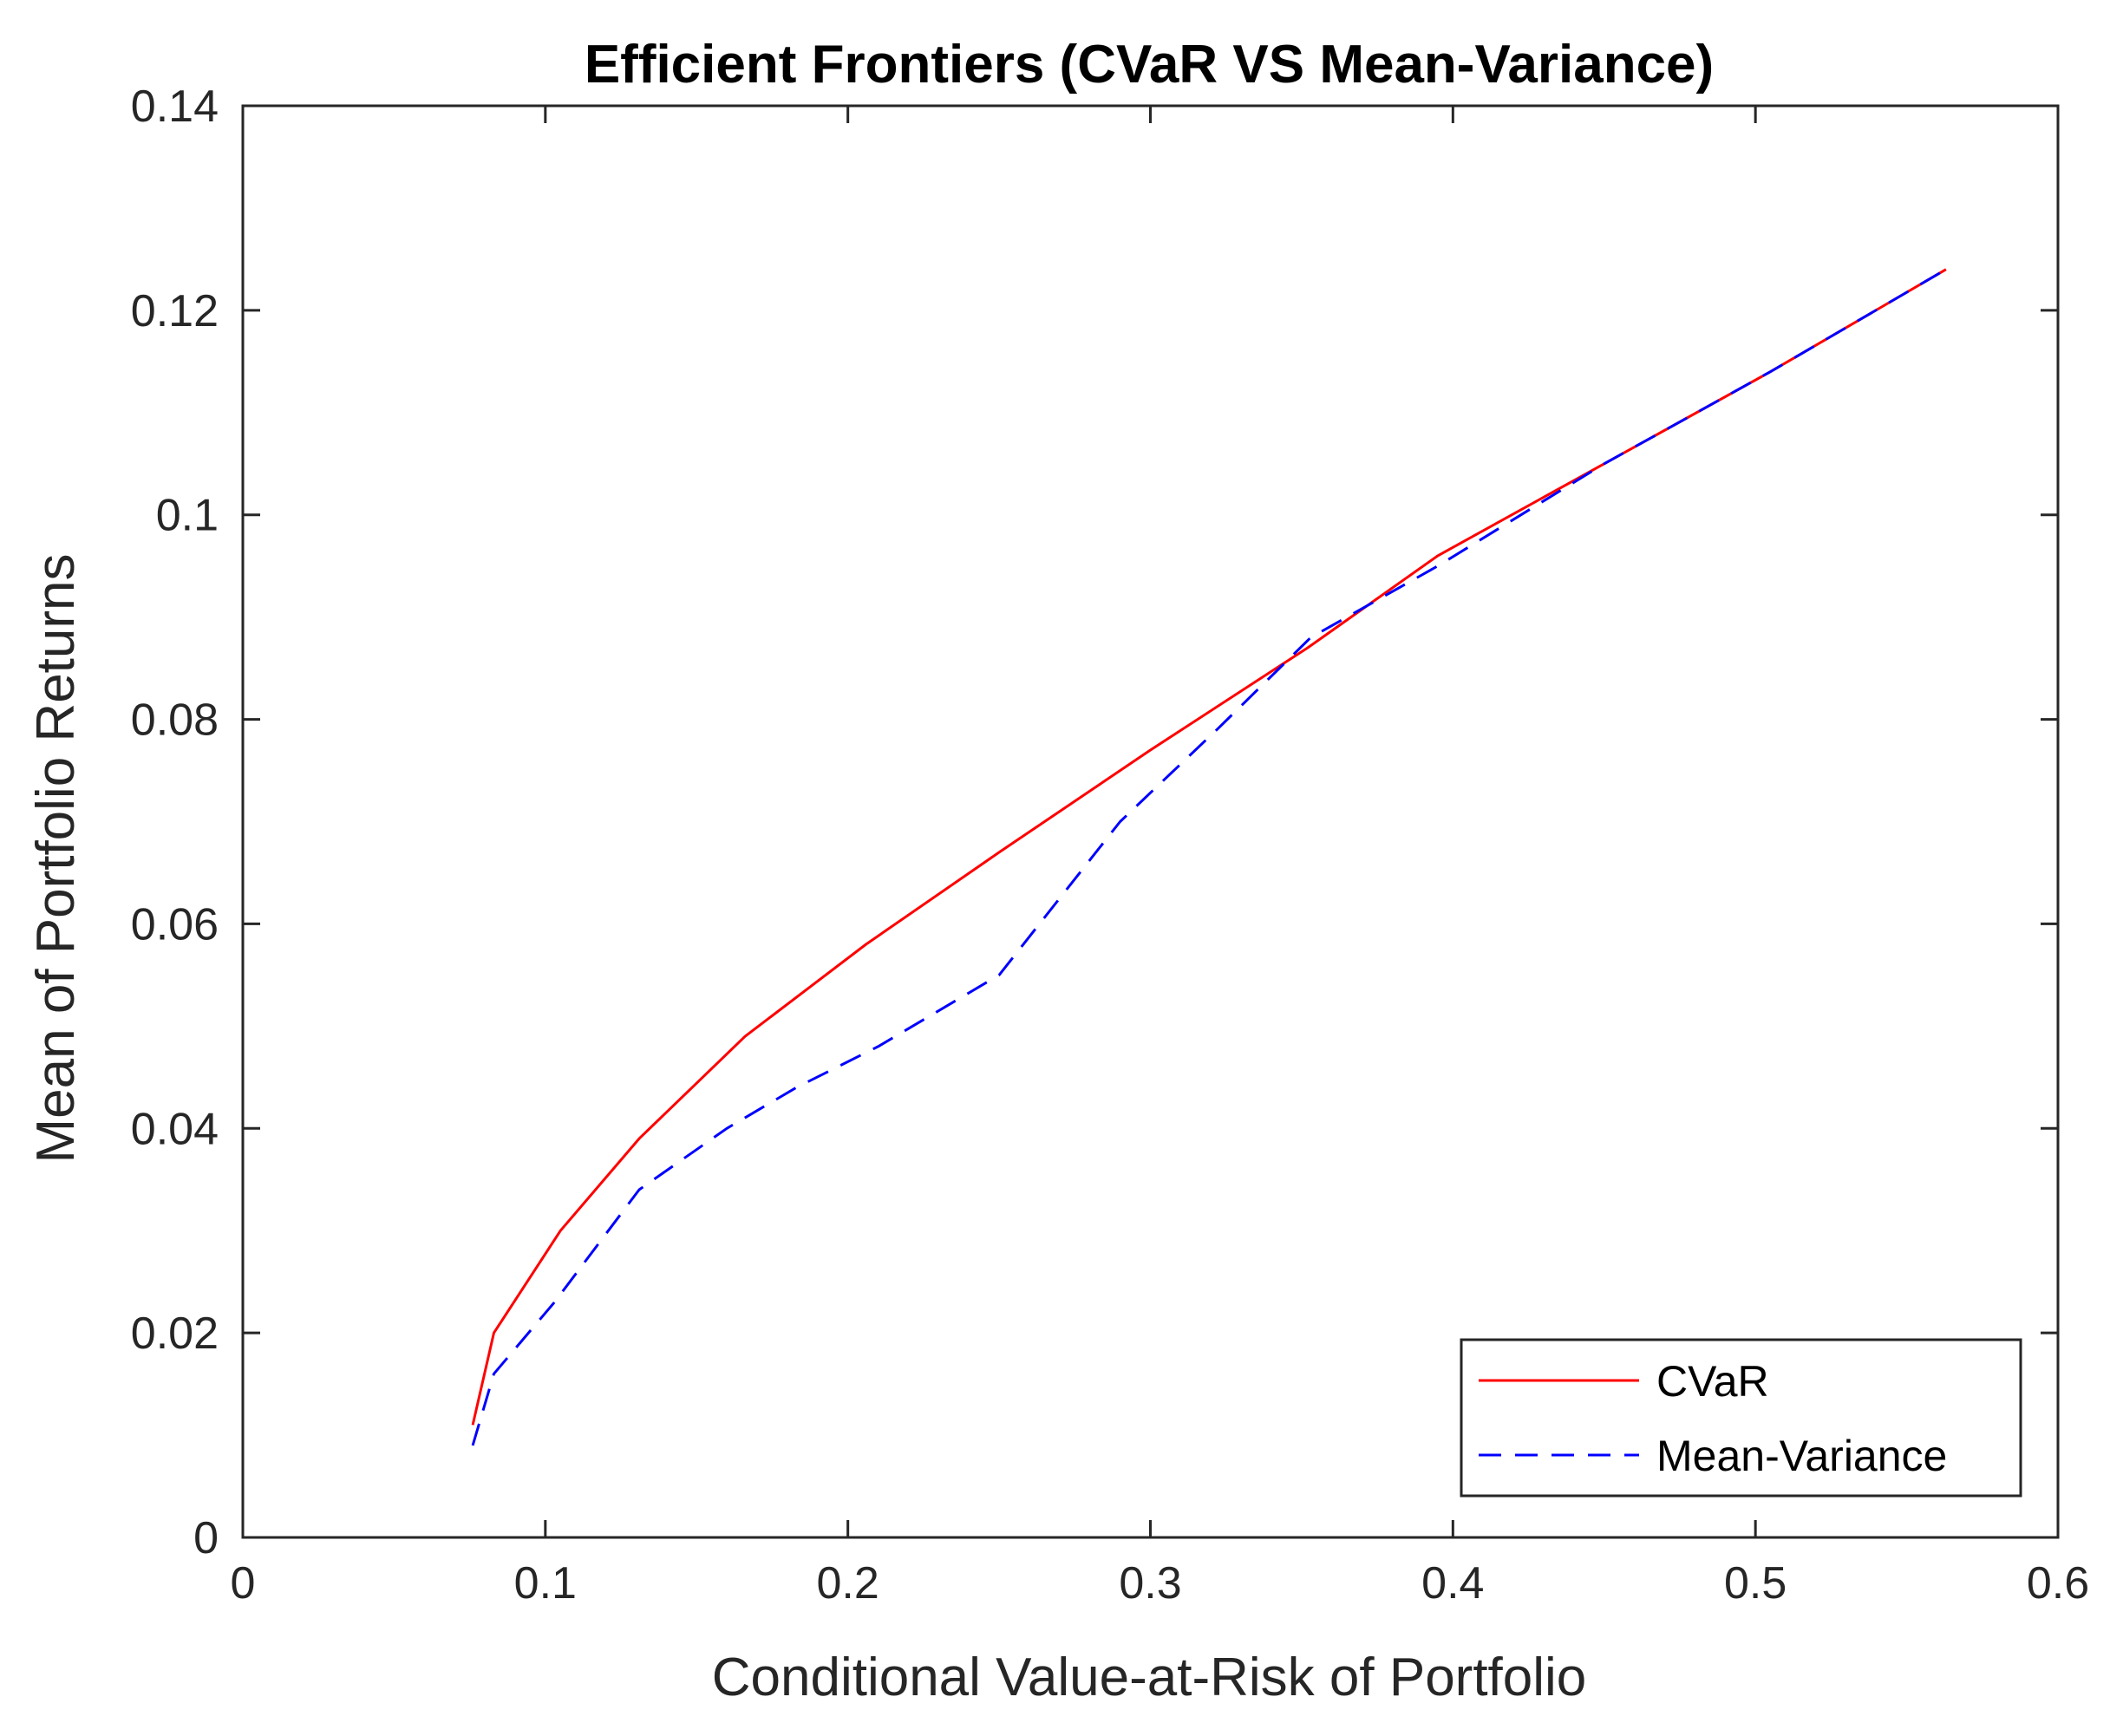  What do you see at coordinates (175, 1129) in the screenshot?
I see `y-tick-label: 0.04` at bounding box center [175, 1129].